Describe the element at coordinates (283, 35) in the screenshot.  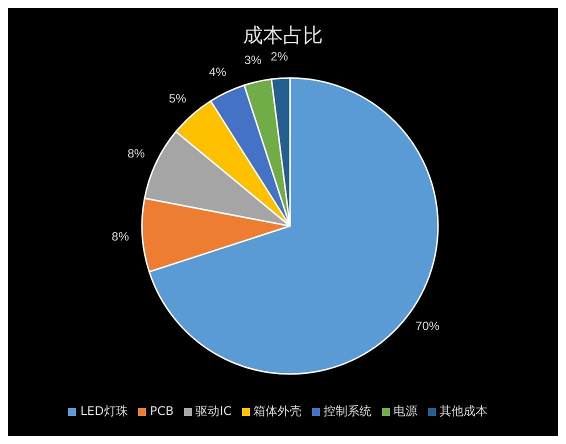
I see `chart-title: 成本占比` at that location.